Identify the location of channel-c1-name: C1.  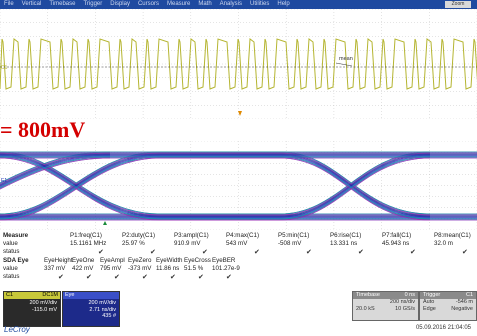
(10, 295).